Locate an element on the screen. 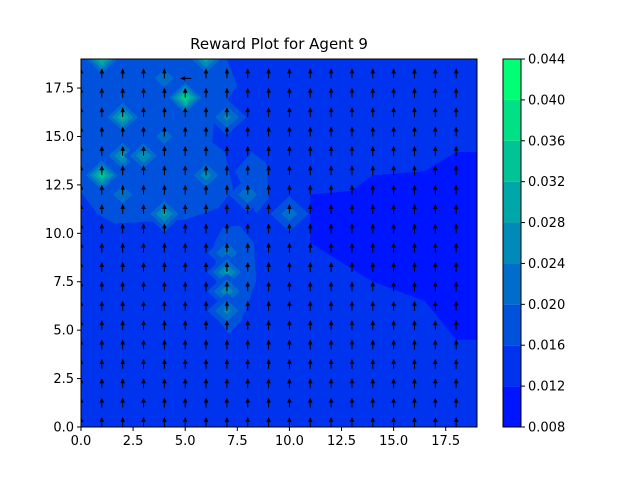  hotspot-level is located at coordinates (227, 311).